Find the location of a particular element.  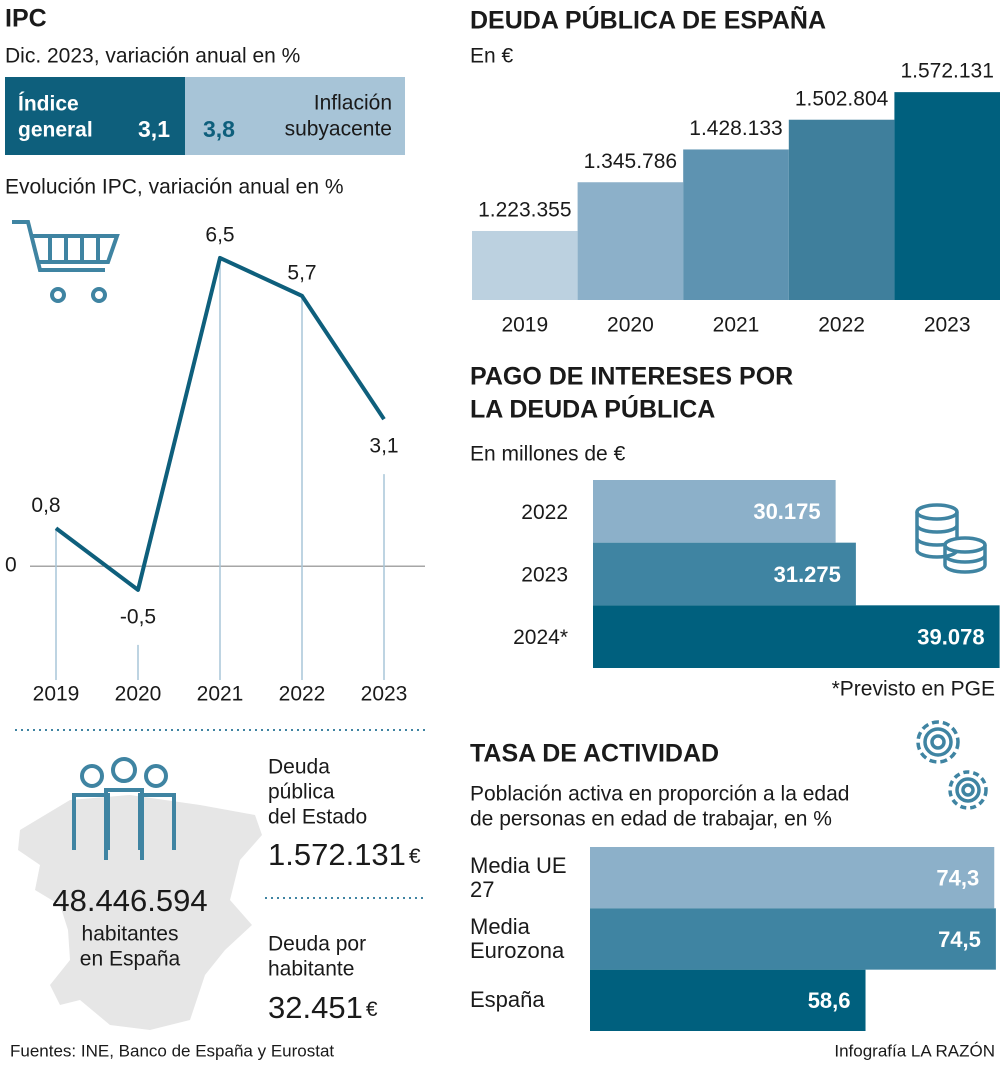

debt-label: del Estado is located at coordinates (317, 817).